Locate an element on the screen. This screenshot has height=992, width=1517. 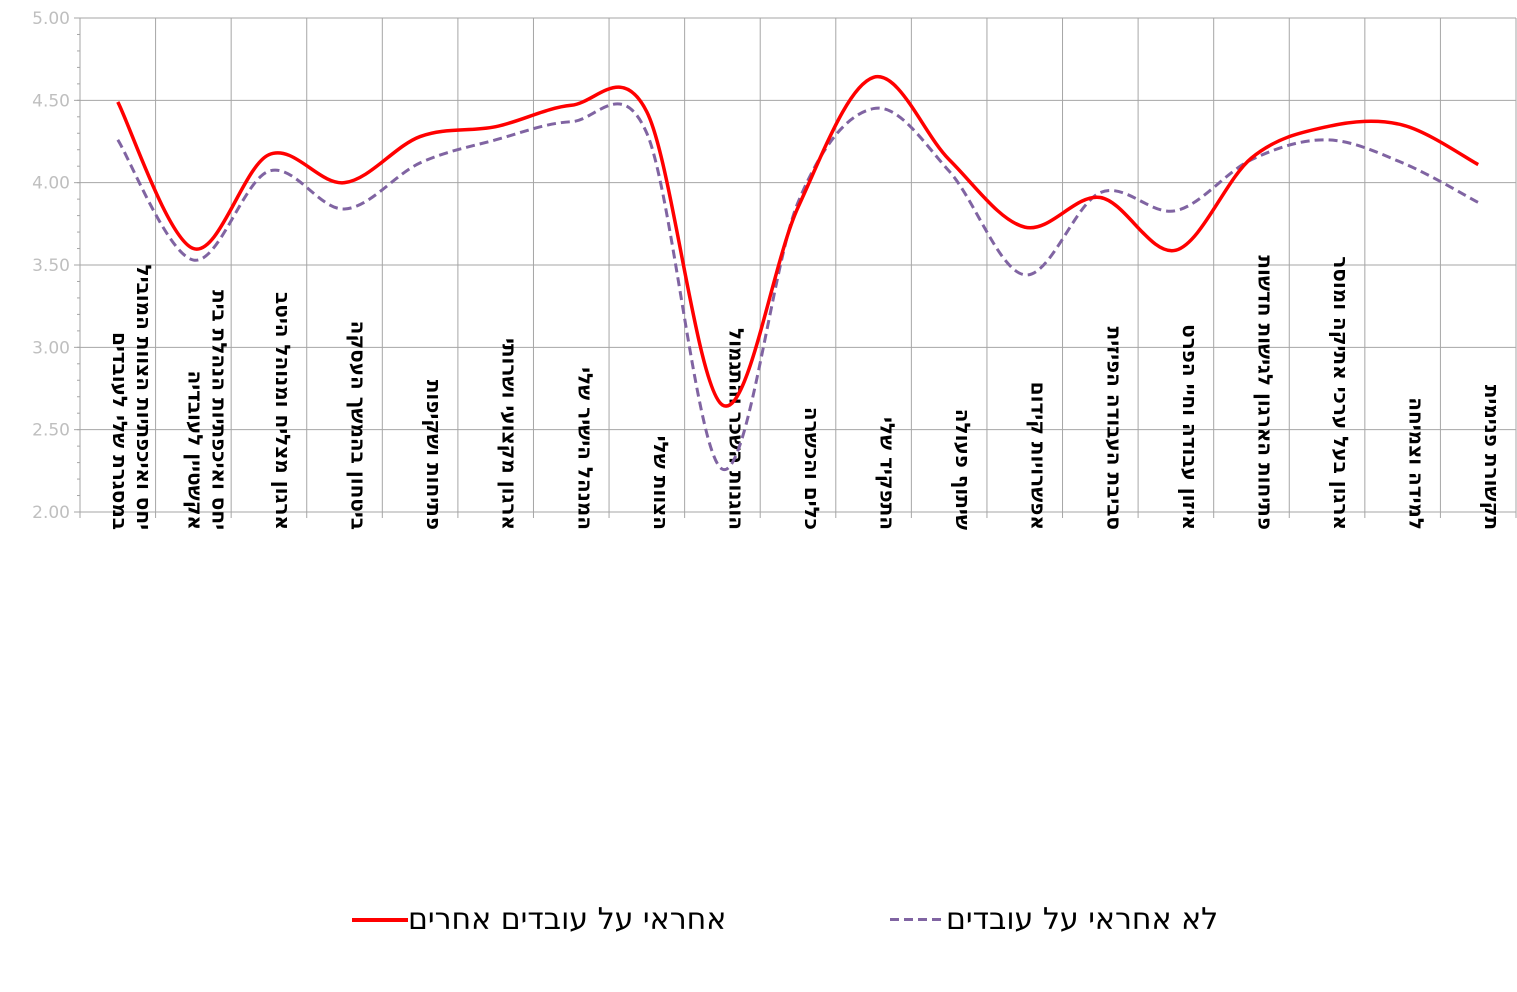
x-tick-label: למידה וצמיחה is located at coordinates (1417, 463).